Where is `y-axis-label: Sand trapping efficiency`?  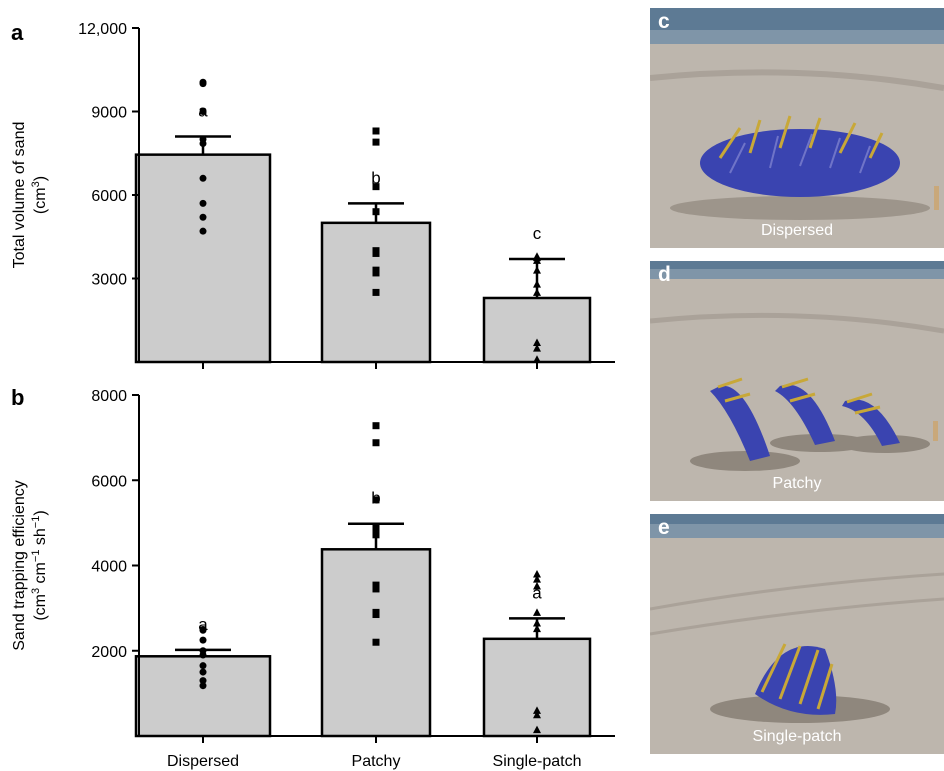 y-axis-label: Sand trapping efficiency is located at coordinates (19, 565).